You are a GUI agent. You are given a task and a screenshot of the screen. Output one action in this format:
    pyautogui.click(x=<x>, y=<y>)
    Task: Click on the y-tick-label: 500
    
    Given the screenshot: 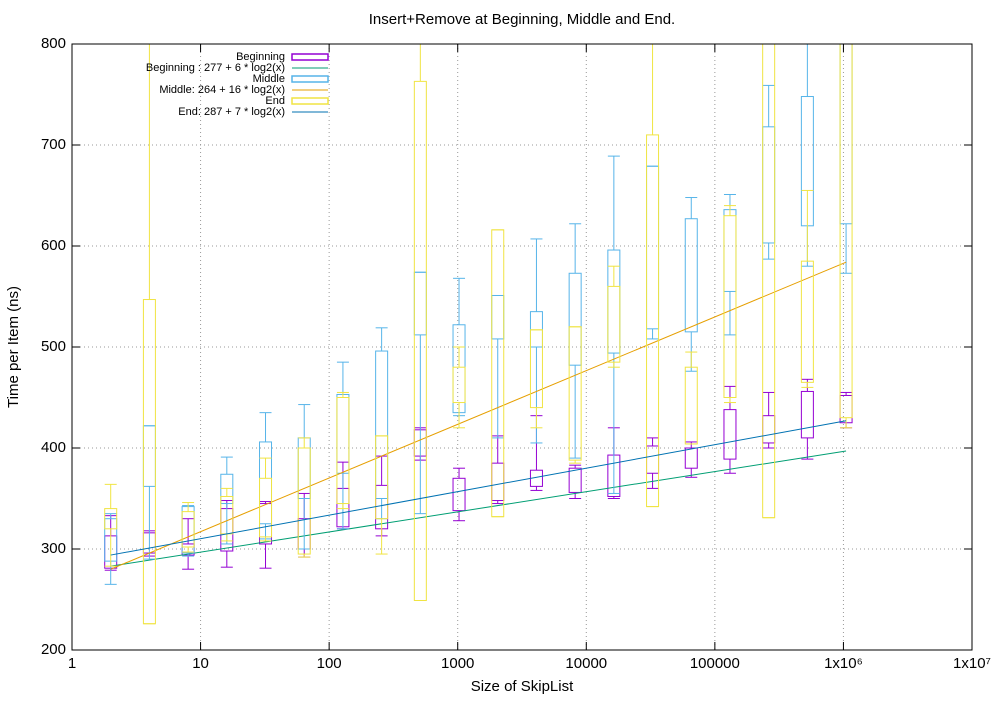 What is the action you would take?
    pyautogui.click(x=53, y=346)
    